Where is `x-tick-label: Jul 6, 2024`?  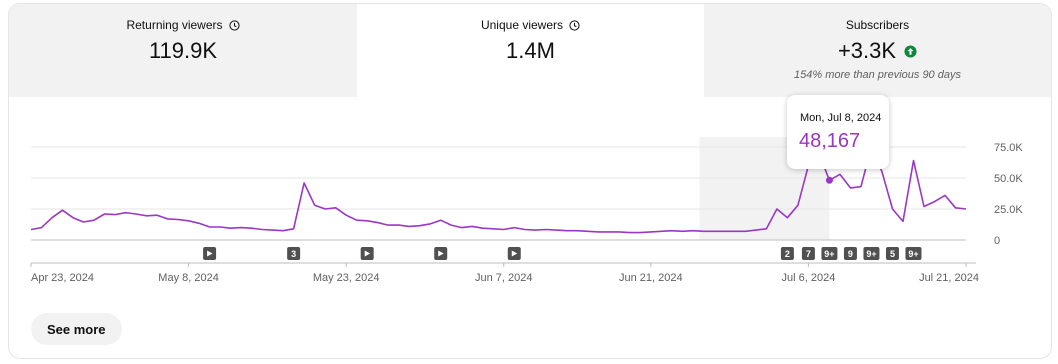
x-tick-label: Jul 6, 2024 is located at coordinates (809, 278).